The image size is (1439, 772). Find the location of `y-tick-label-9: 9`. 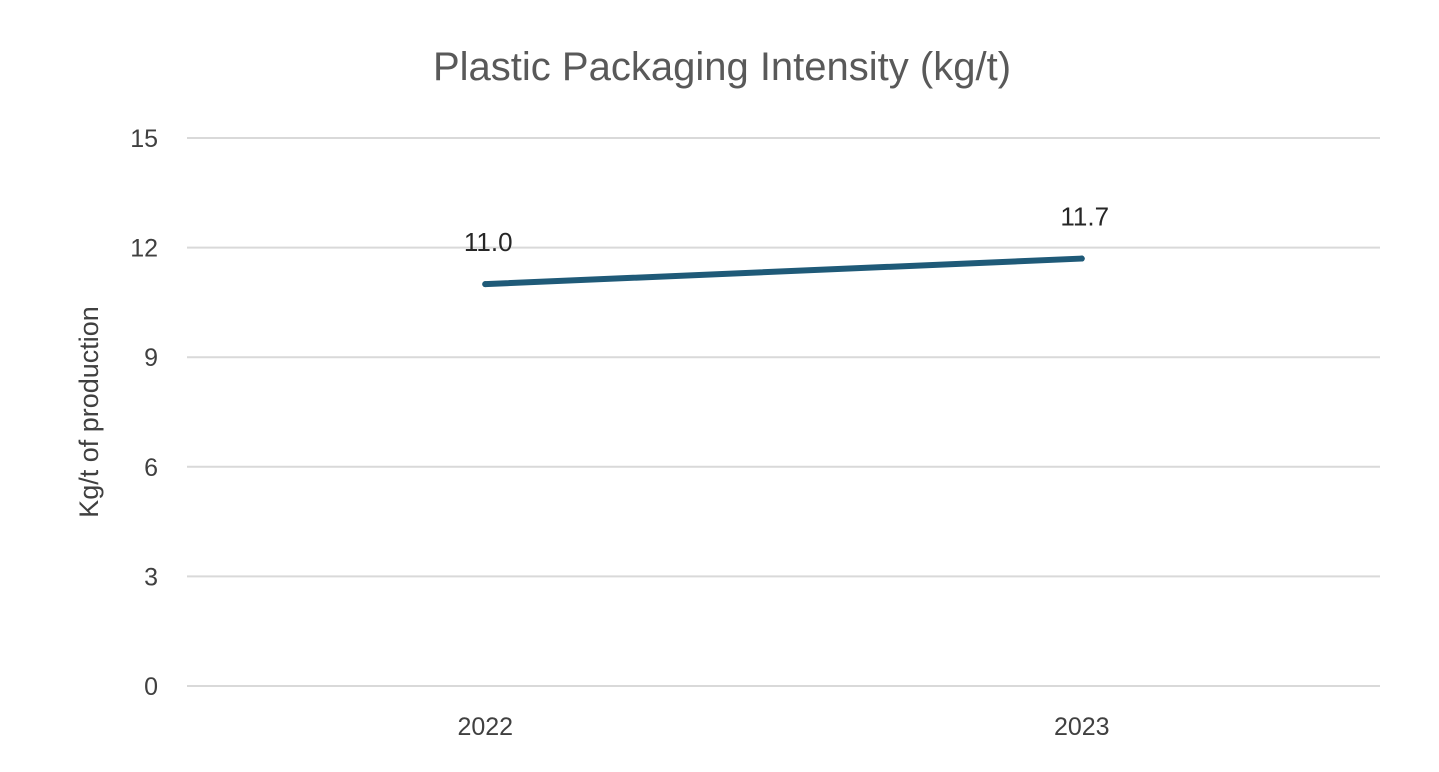

y-tick-label-9: 9 is located at coordinates (151, 358).